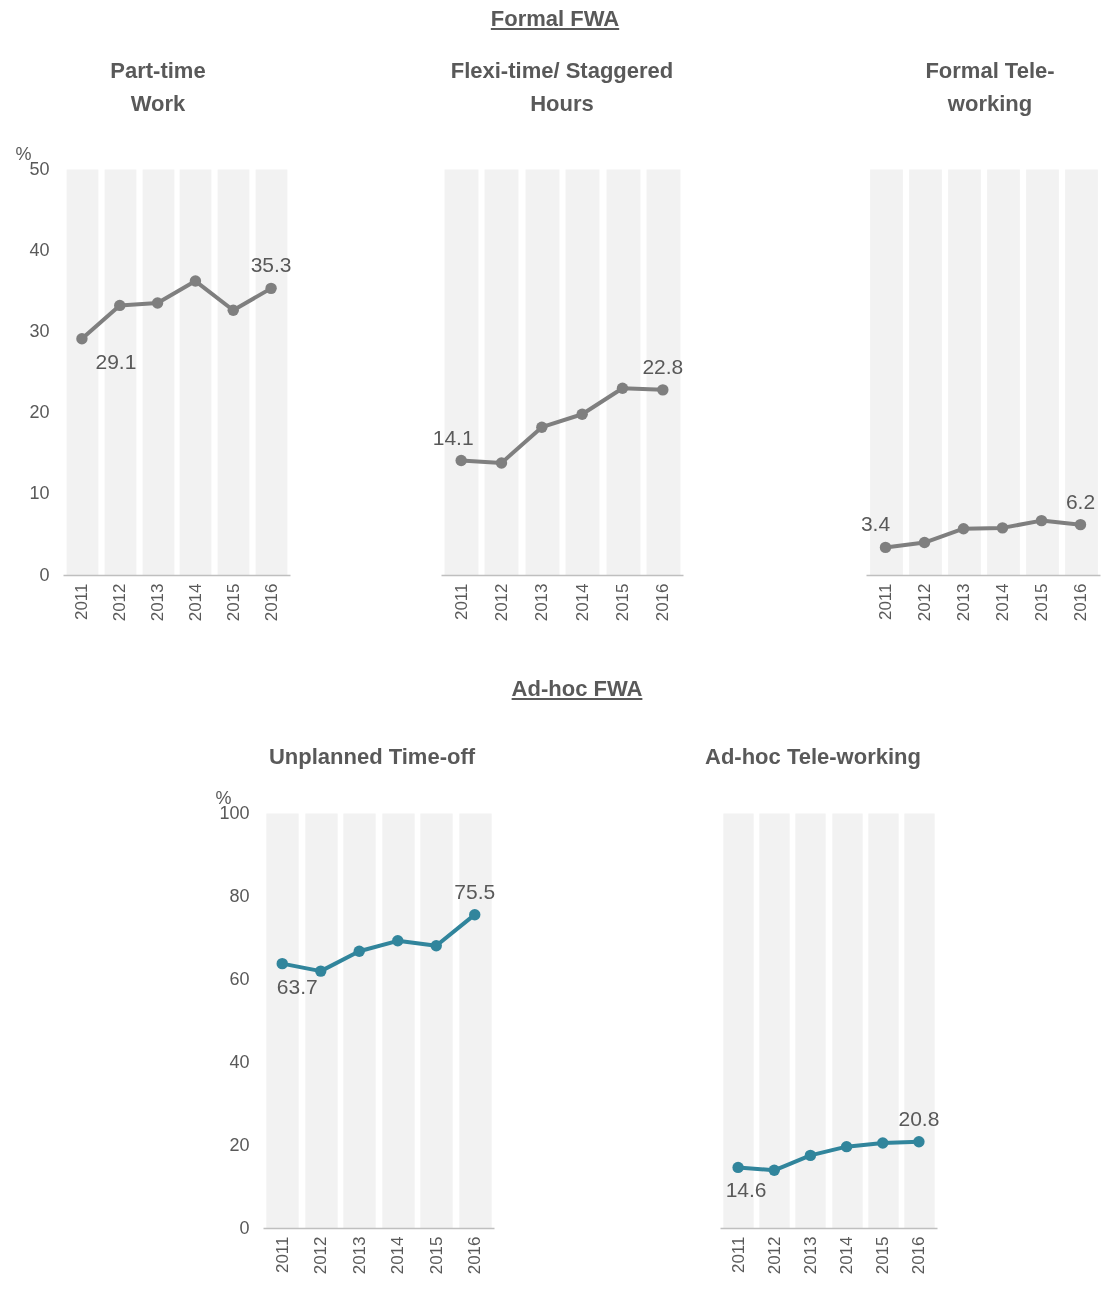  Describe the element at coordinates (39, 493) in the screenshot. I see `y-tick-label: 10` at that location.